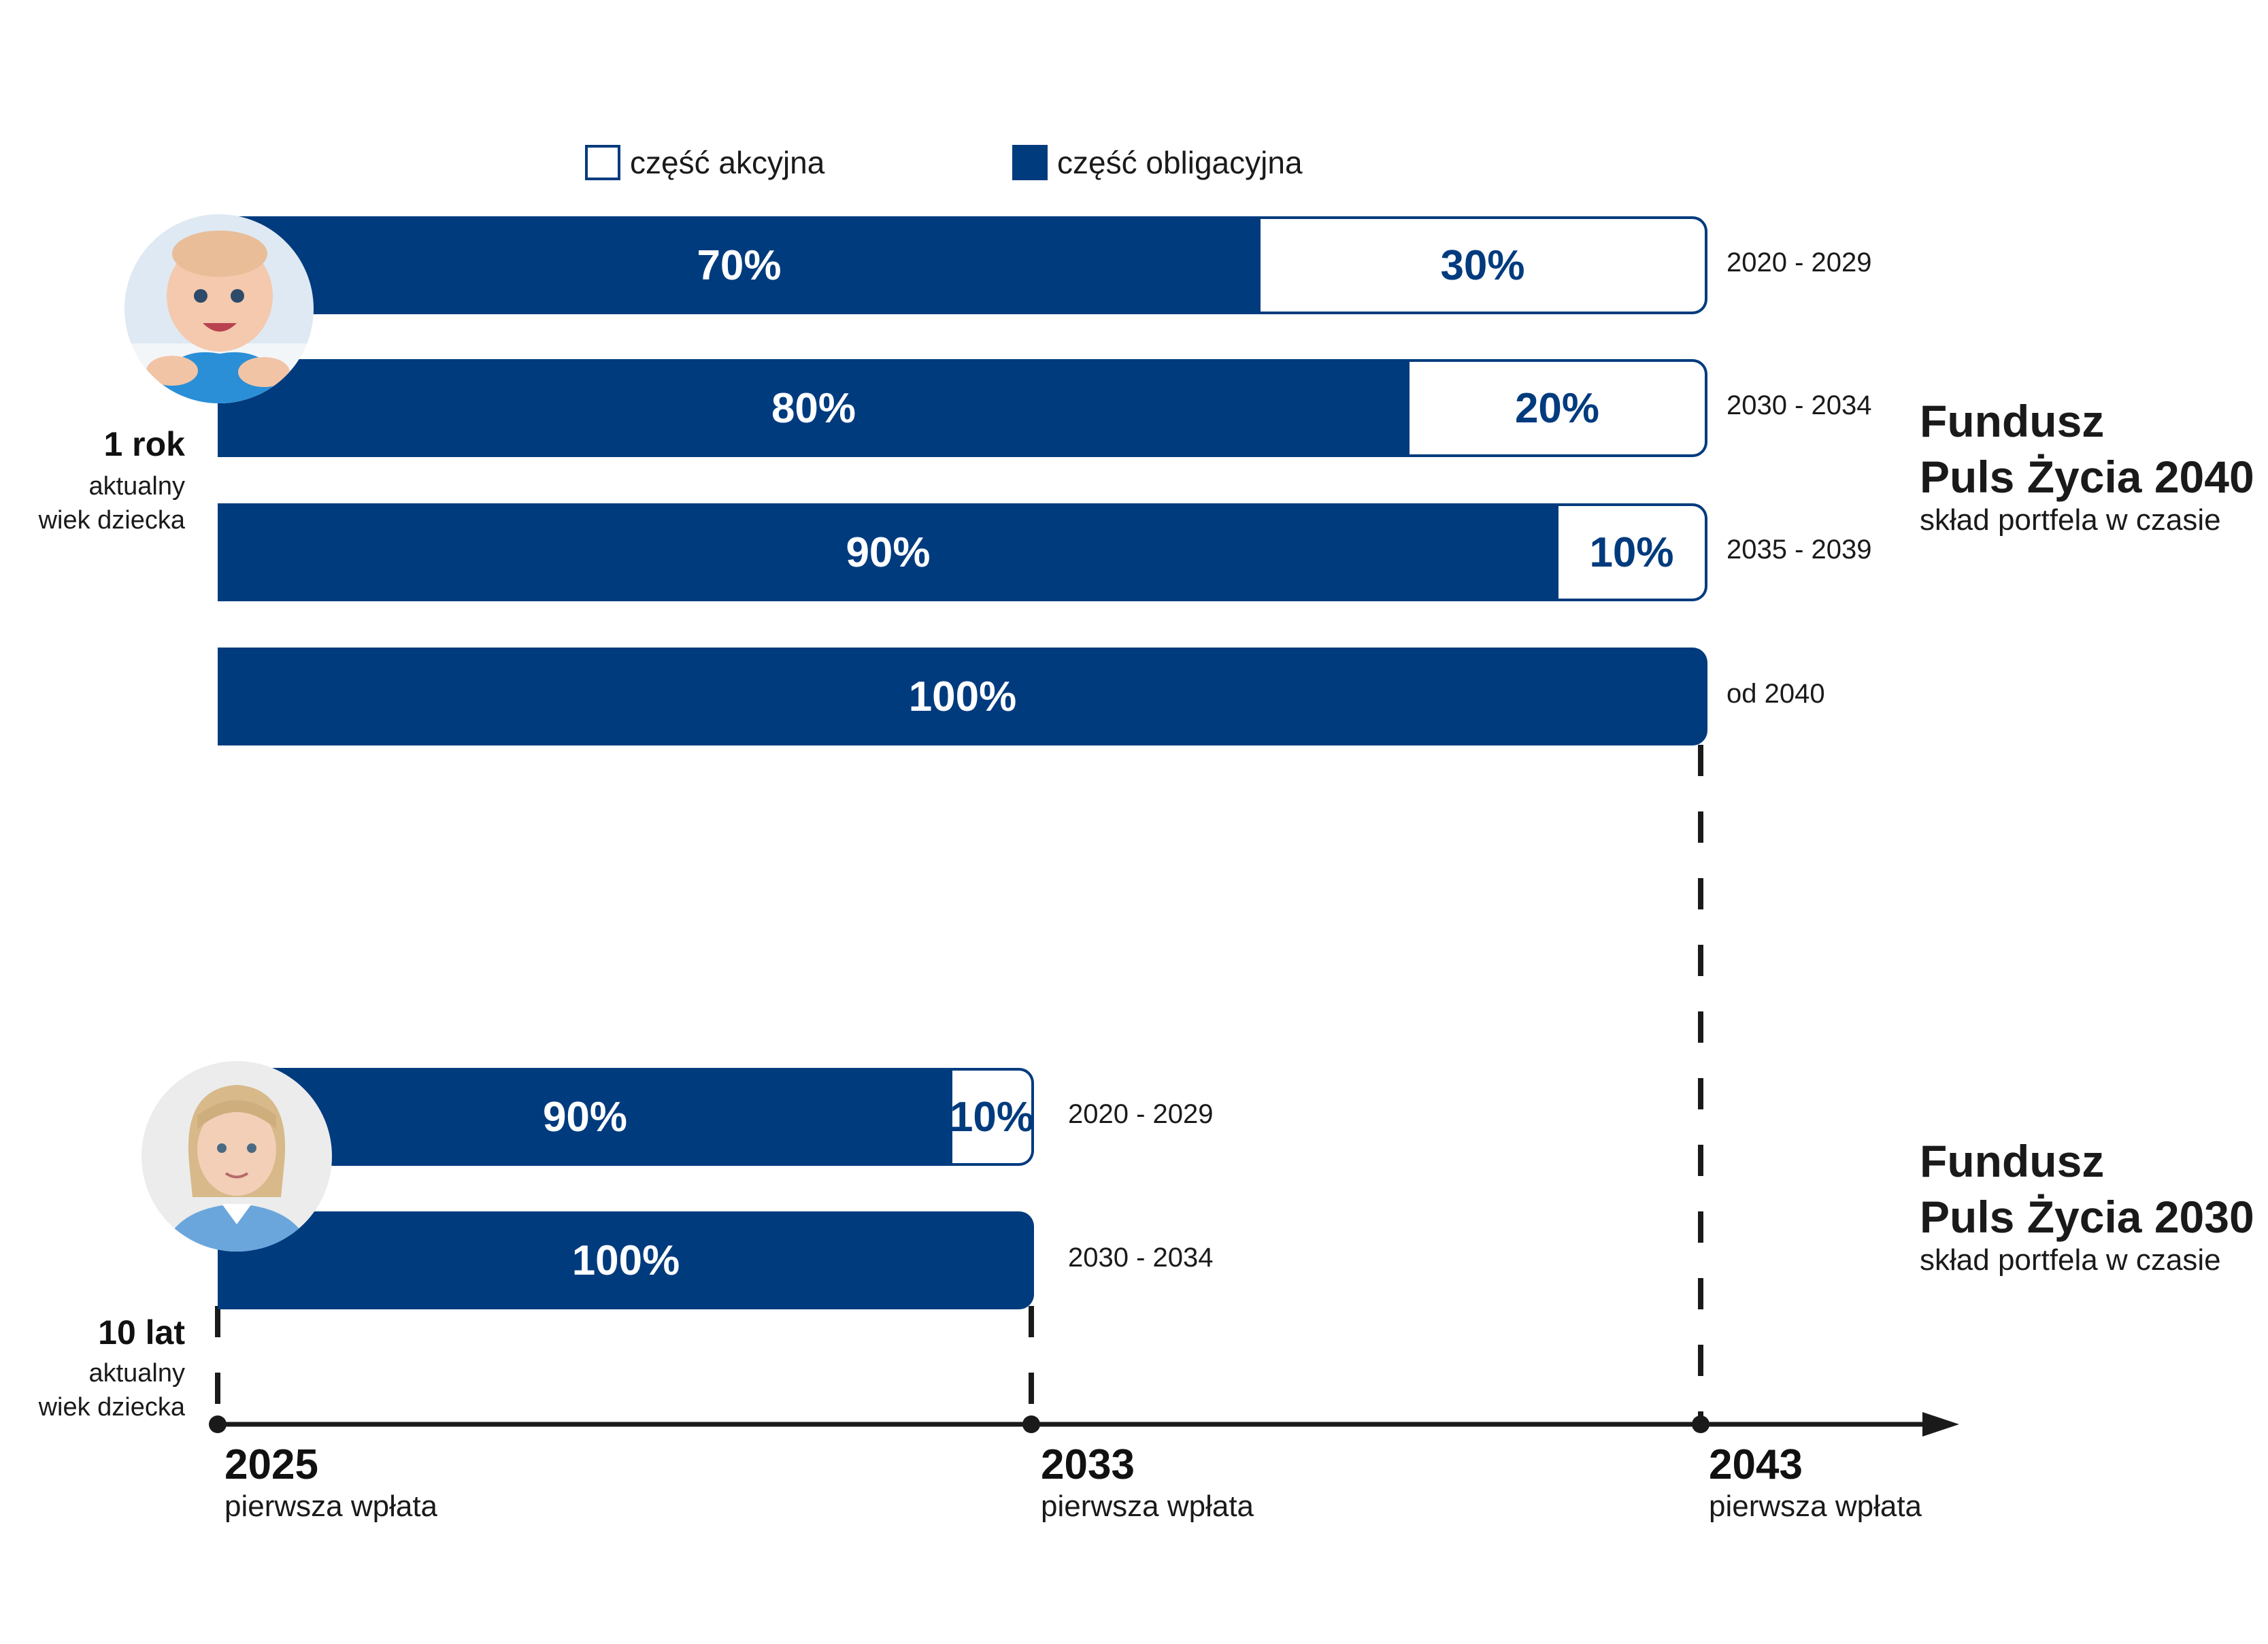 The width and height of the screenshot is (2268, 1644). I want to click on period-label-2040-3: od 2040, so click(1776, 694).